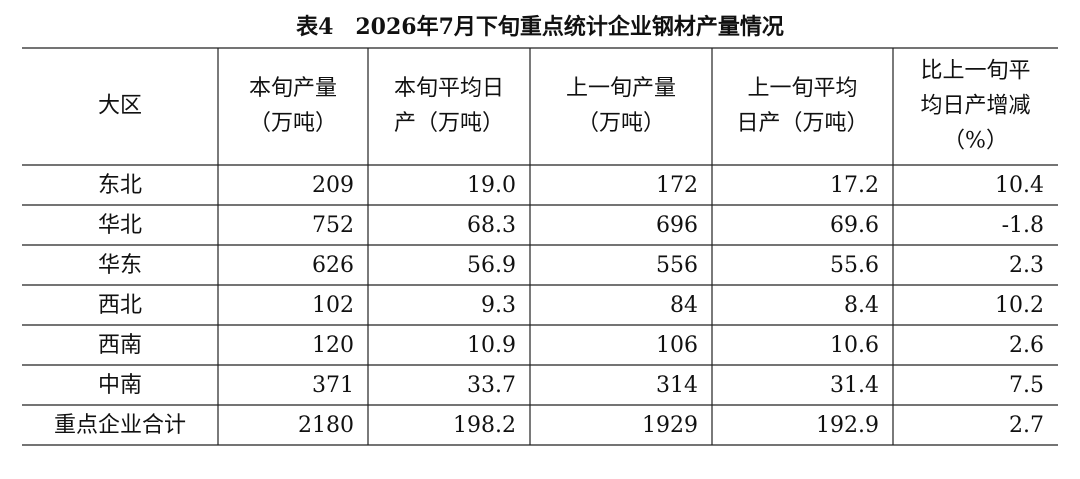 The height and width of the screenshot is (479, 1080). I want to click on table-cell: 17.2, so click(854, 185).